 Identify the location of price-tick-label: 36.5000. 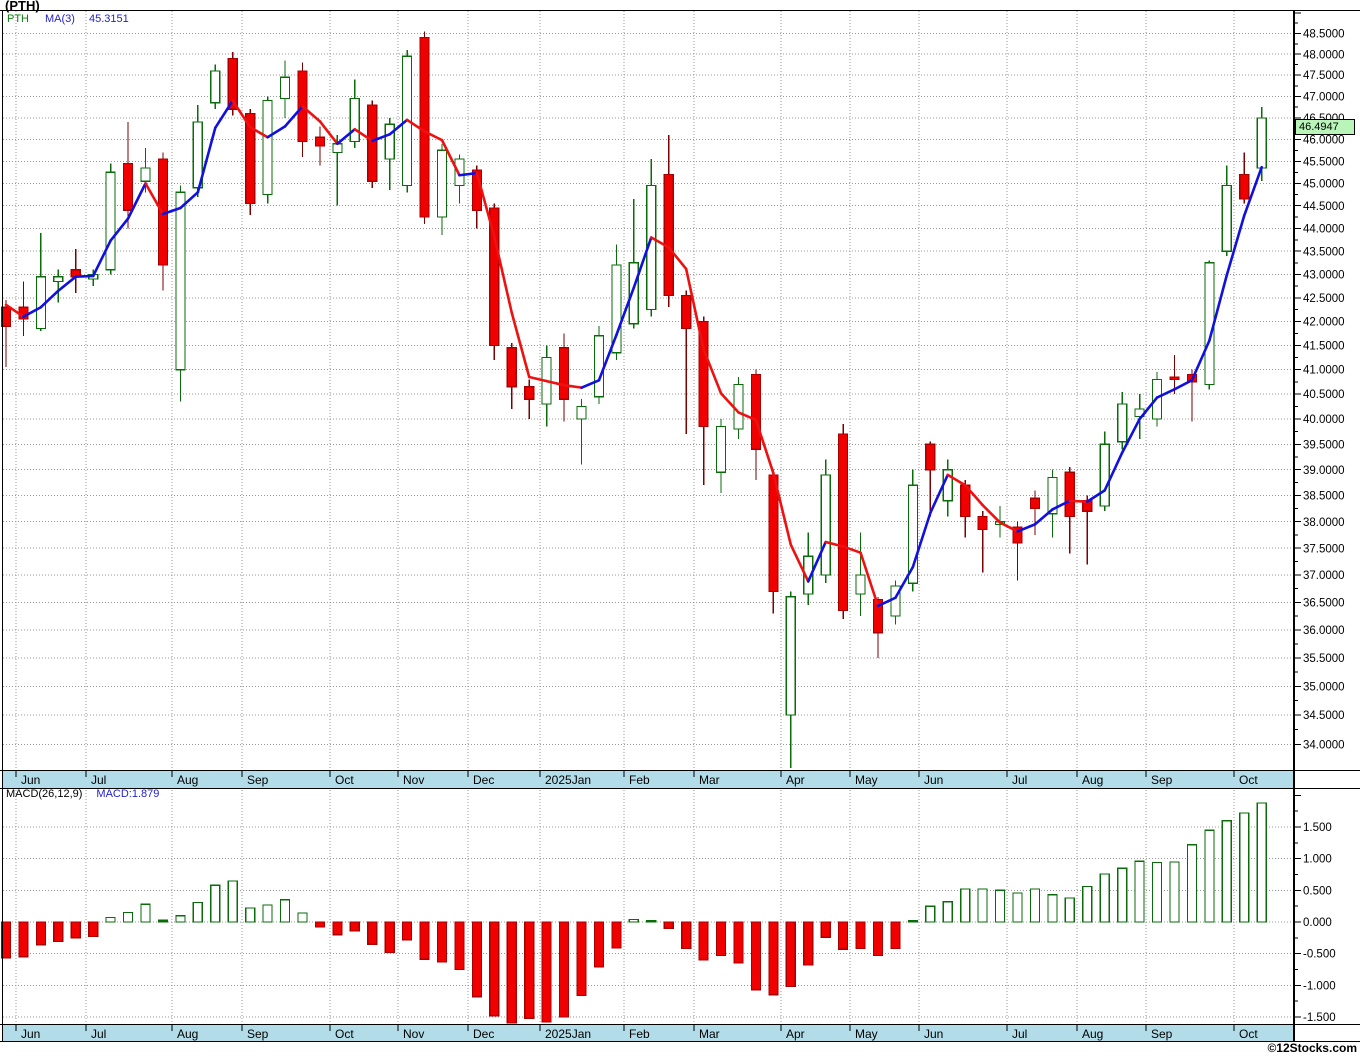
(1324, 603).